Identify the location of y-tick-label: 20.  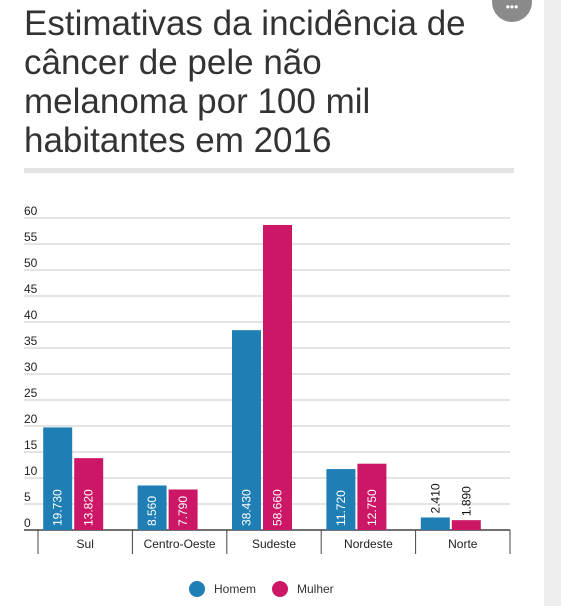
(31, 419).